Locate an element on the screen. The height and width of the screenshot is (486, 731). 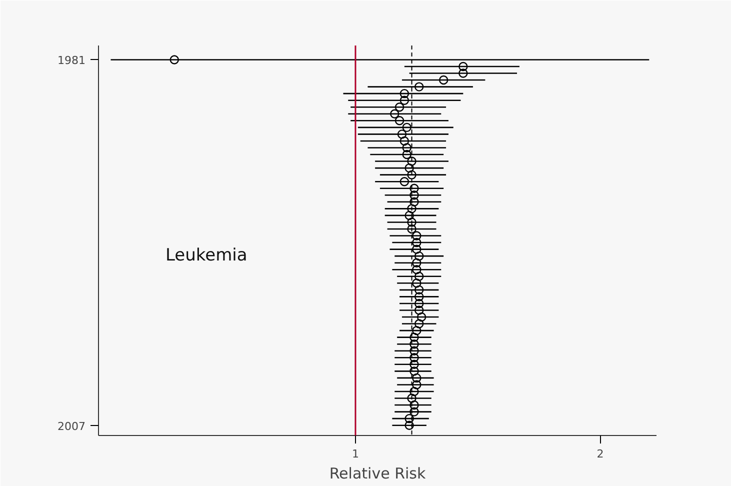
x-tick-label: 1 is located at coordinates (355, 454).